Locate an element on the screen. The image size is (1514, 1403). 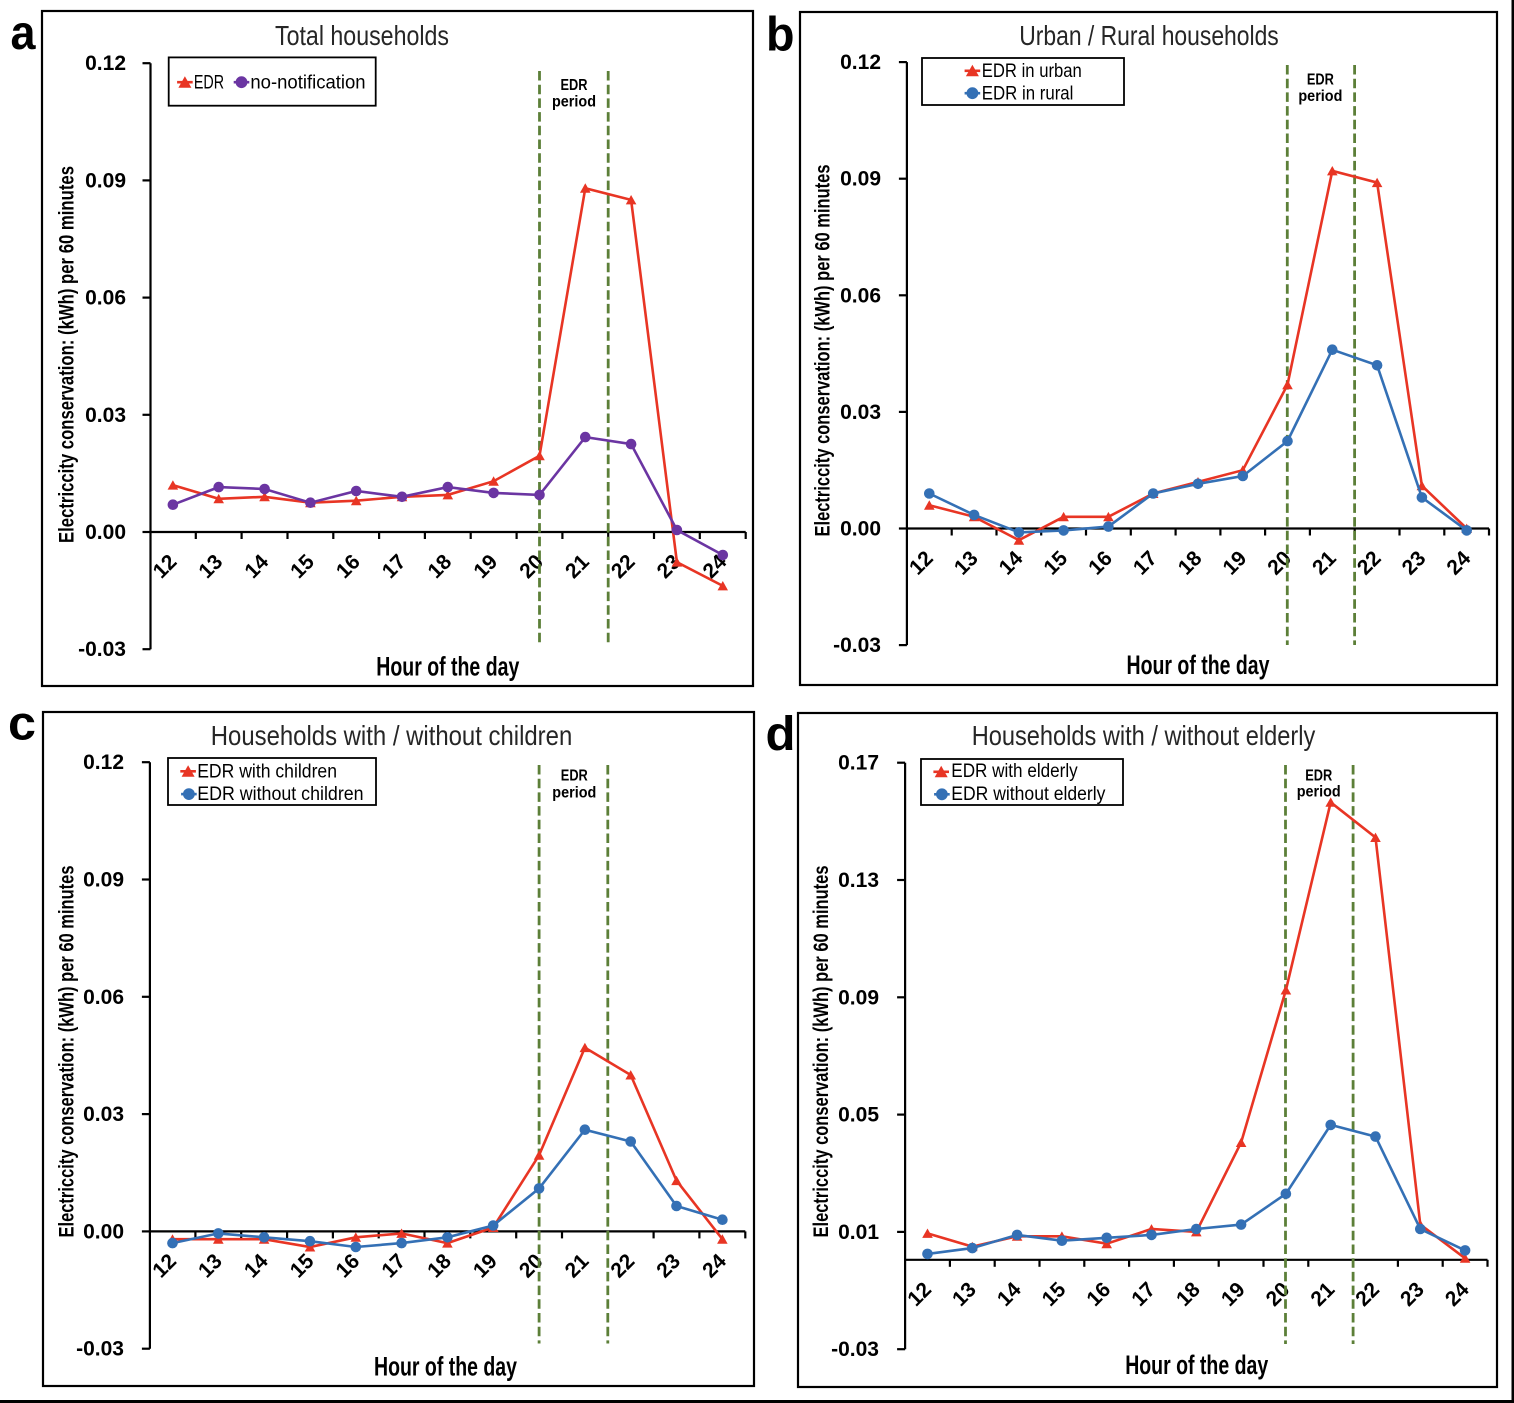
svg-text: b is located at coordinates (780, 35).